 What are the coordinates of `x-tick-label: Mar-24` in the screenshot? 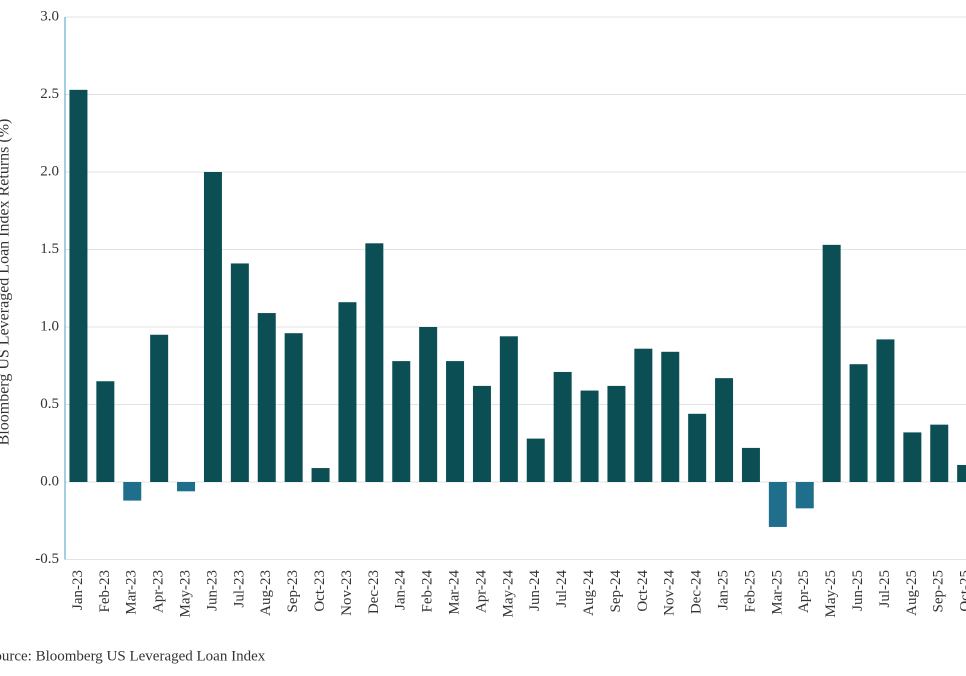 It's located at (454, 592).